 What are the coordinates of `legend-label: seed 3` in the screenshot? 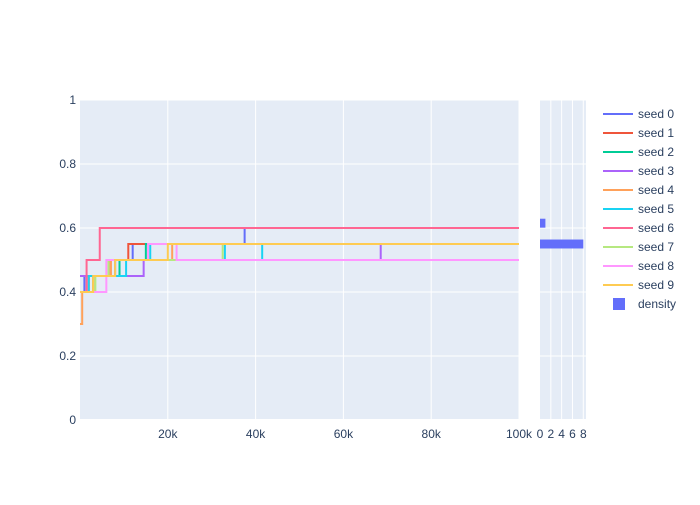 It's located at (656, 171).